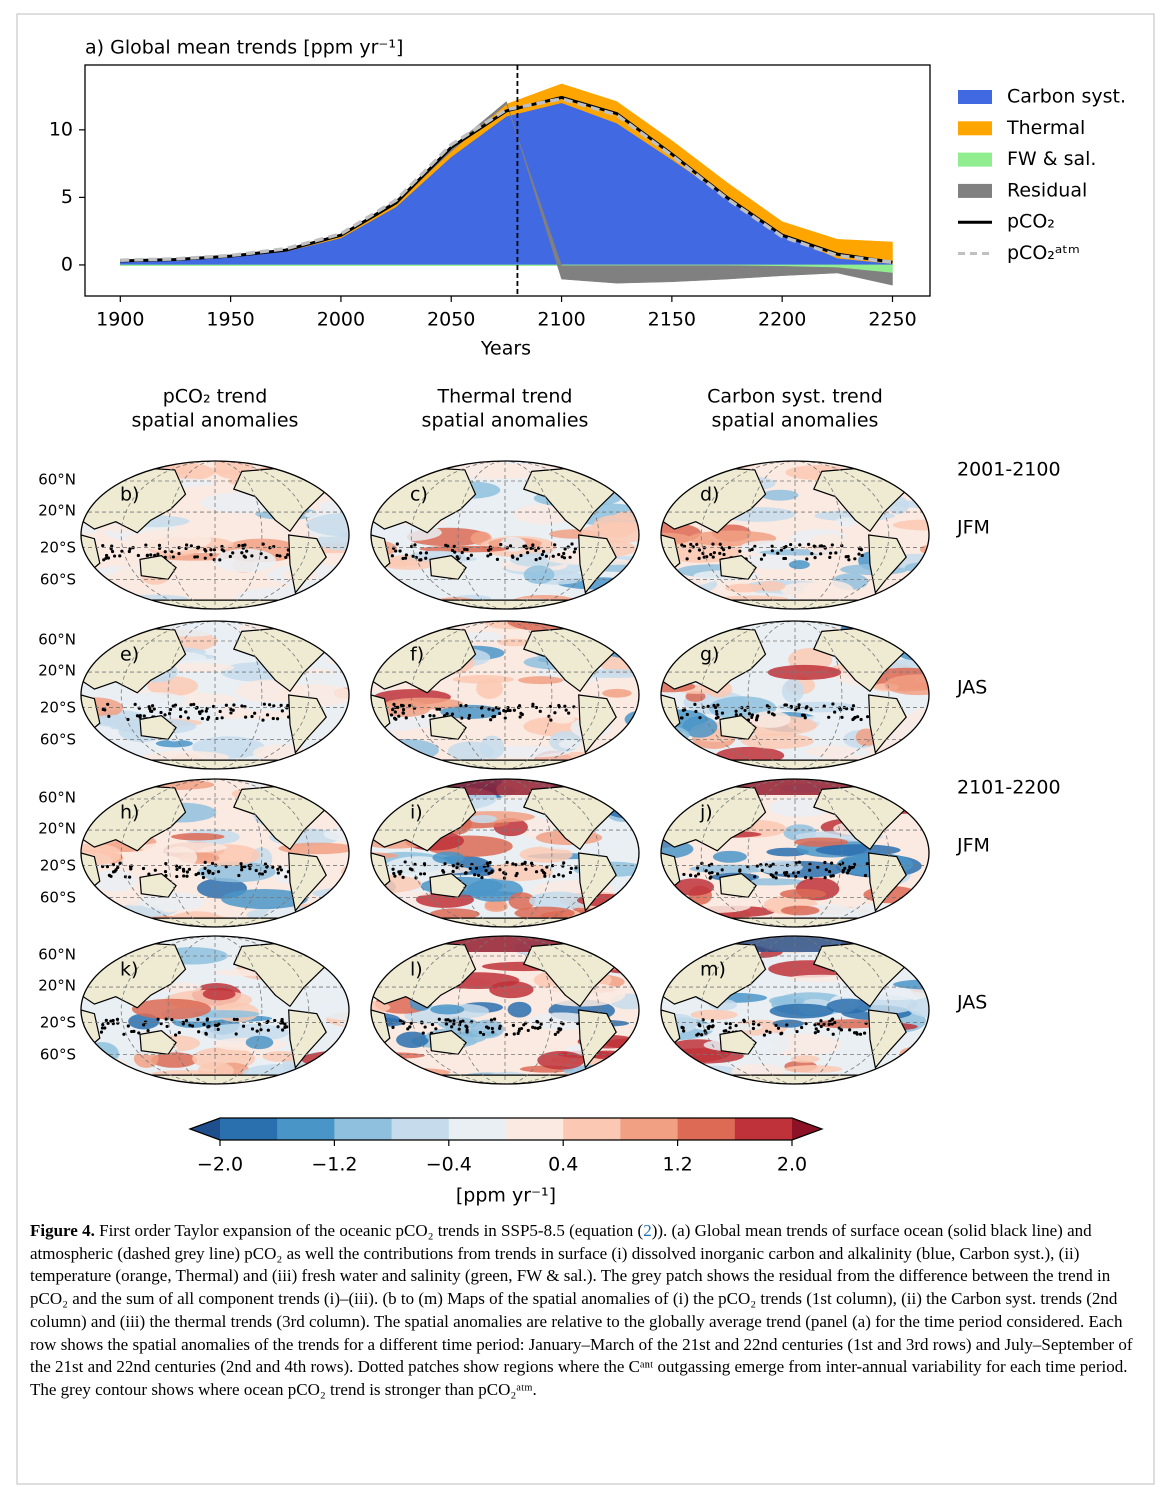 The height and width of the screenshot is (1487, 1171). Describe the element at coordinates (506, 1196) in the screenshot. I see `colorbar-label: [ppm yr⁻¹]` at that location.